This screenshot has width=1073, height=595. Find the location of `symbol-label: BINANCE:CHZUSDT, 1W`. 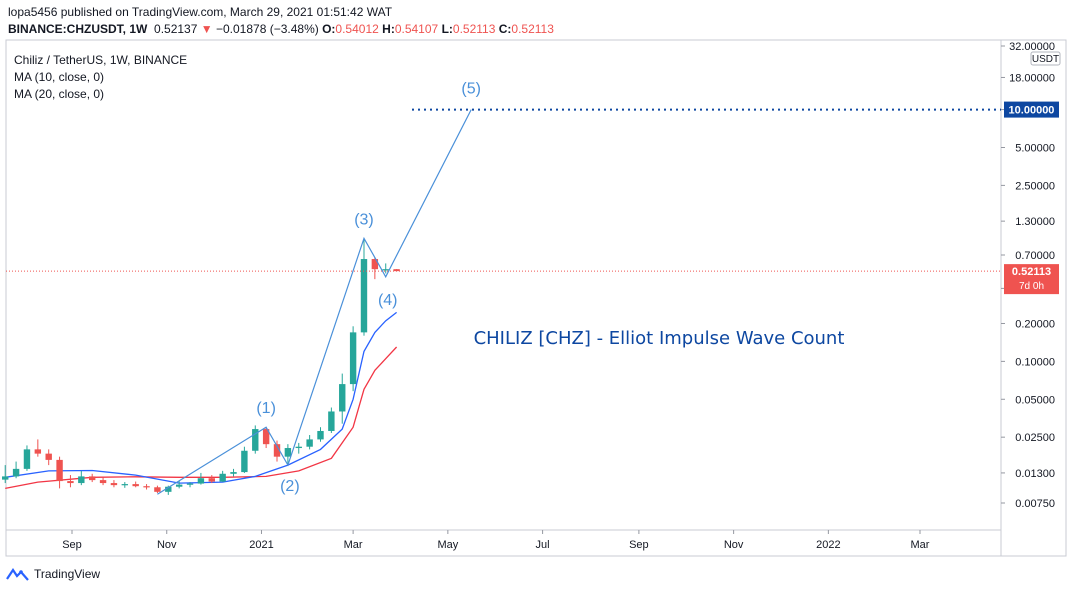

symbol-label: BINANCE:CHZUSDT, 1W is located at coordinates (78, 29).